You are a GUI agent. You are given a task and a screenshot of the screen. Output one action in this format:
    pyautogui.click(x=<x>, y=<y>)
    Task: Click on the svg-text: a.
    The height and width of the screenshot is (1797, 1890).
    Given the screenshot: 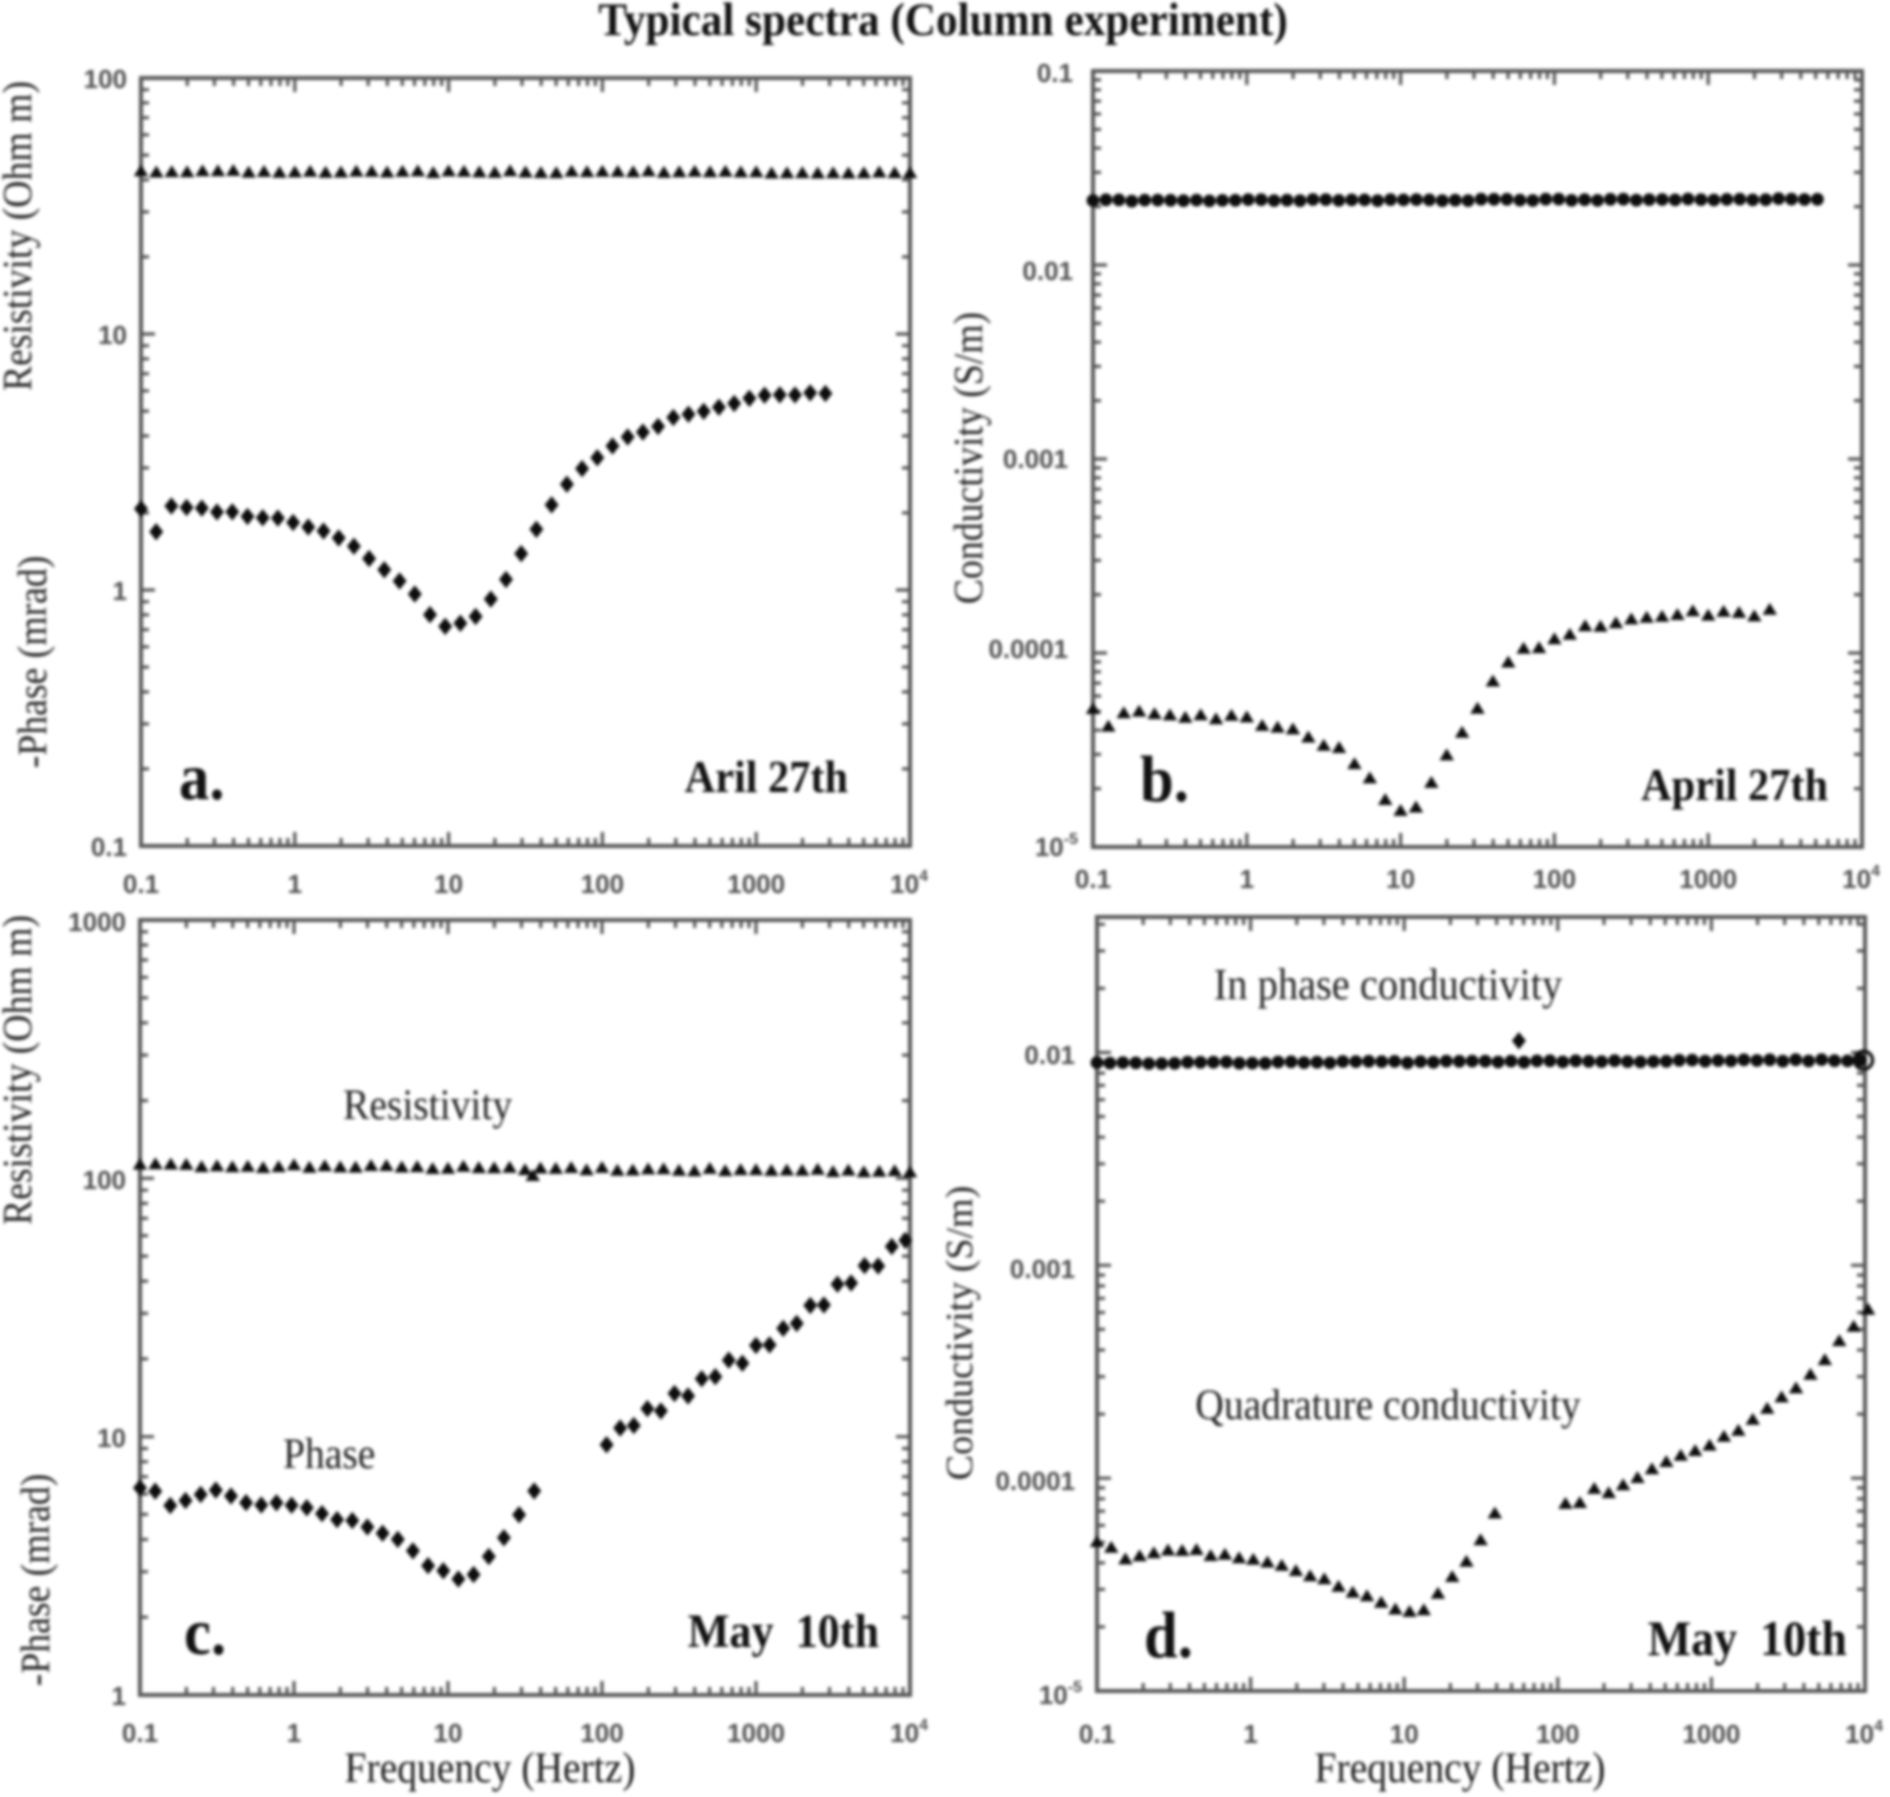 What is the action you would take?
    pyautogui.click(x=202, y=777)
    